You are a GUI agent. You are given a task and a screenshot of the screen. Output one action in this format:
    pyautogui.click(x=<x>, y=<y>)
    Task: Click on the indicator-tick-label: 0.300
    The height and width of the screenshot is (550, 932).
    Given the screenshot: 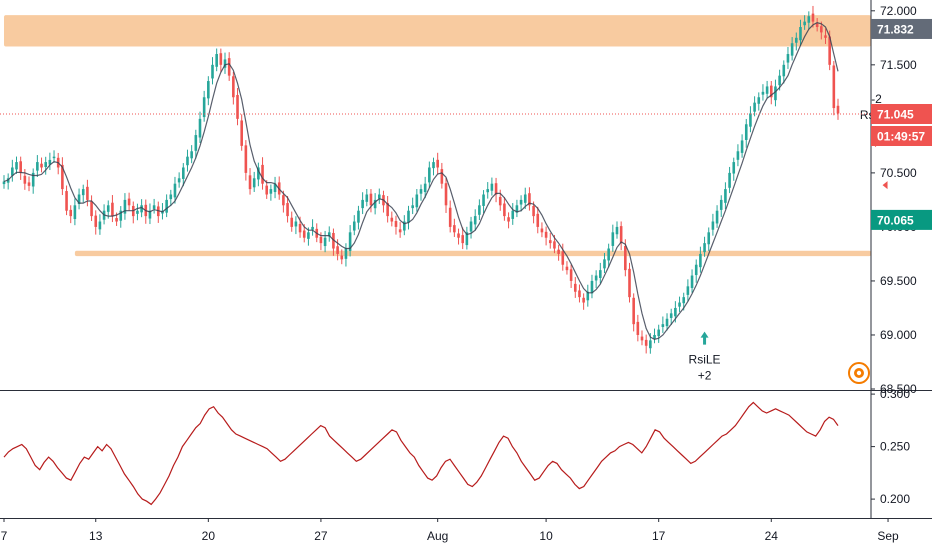 What is the action you would take?
    pyautogui.click(x=895, y=394)
    